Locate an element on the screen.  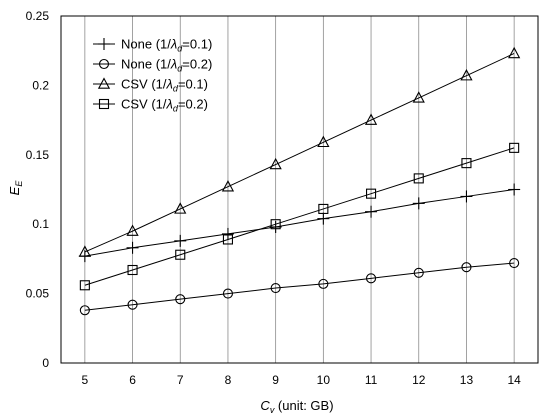
x-tick-label: 6 is located at coordinates (132, 380).